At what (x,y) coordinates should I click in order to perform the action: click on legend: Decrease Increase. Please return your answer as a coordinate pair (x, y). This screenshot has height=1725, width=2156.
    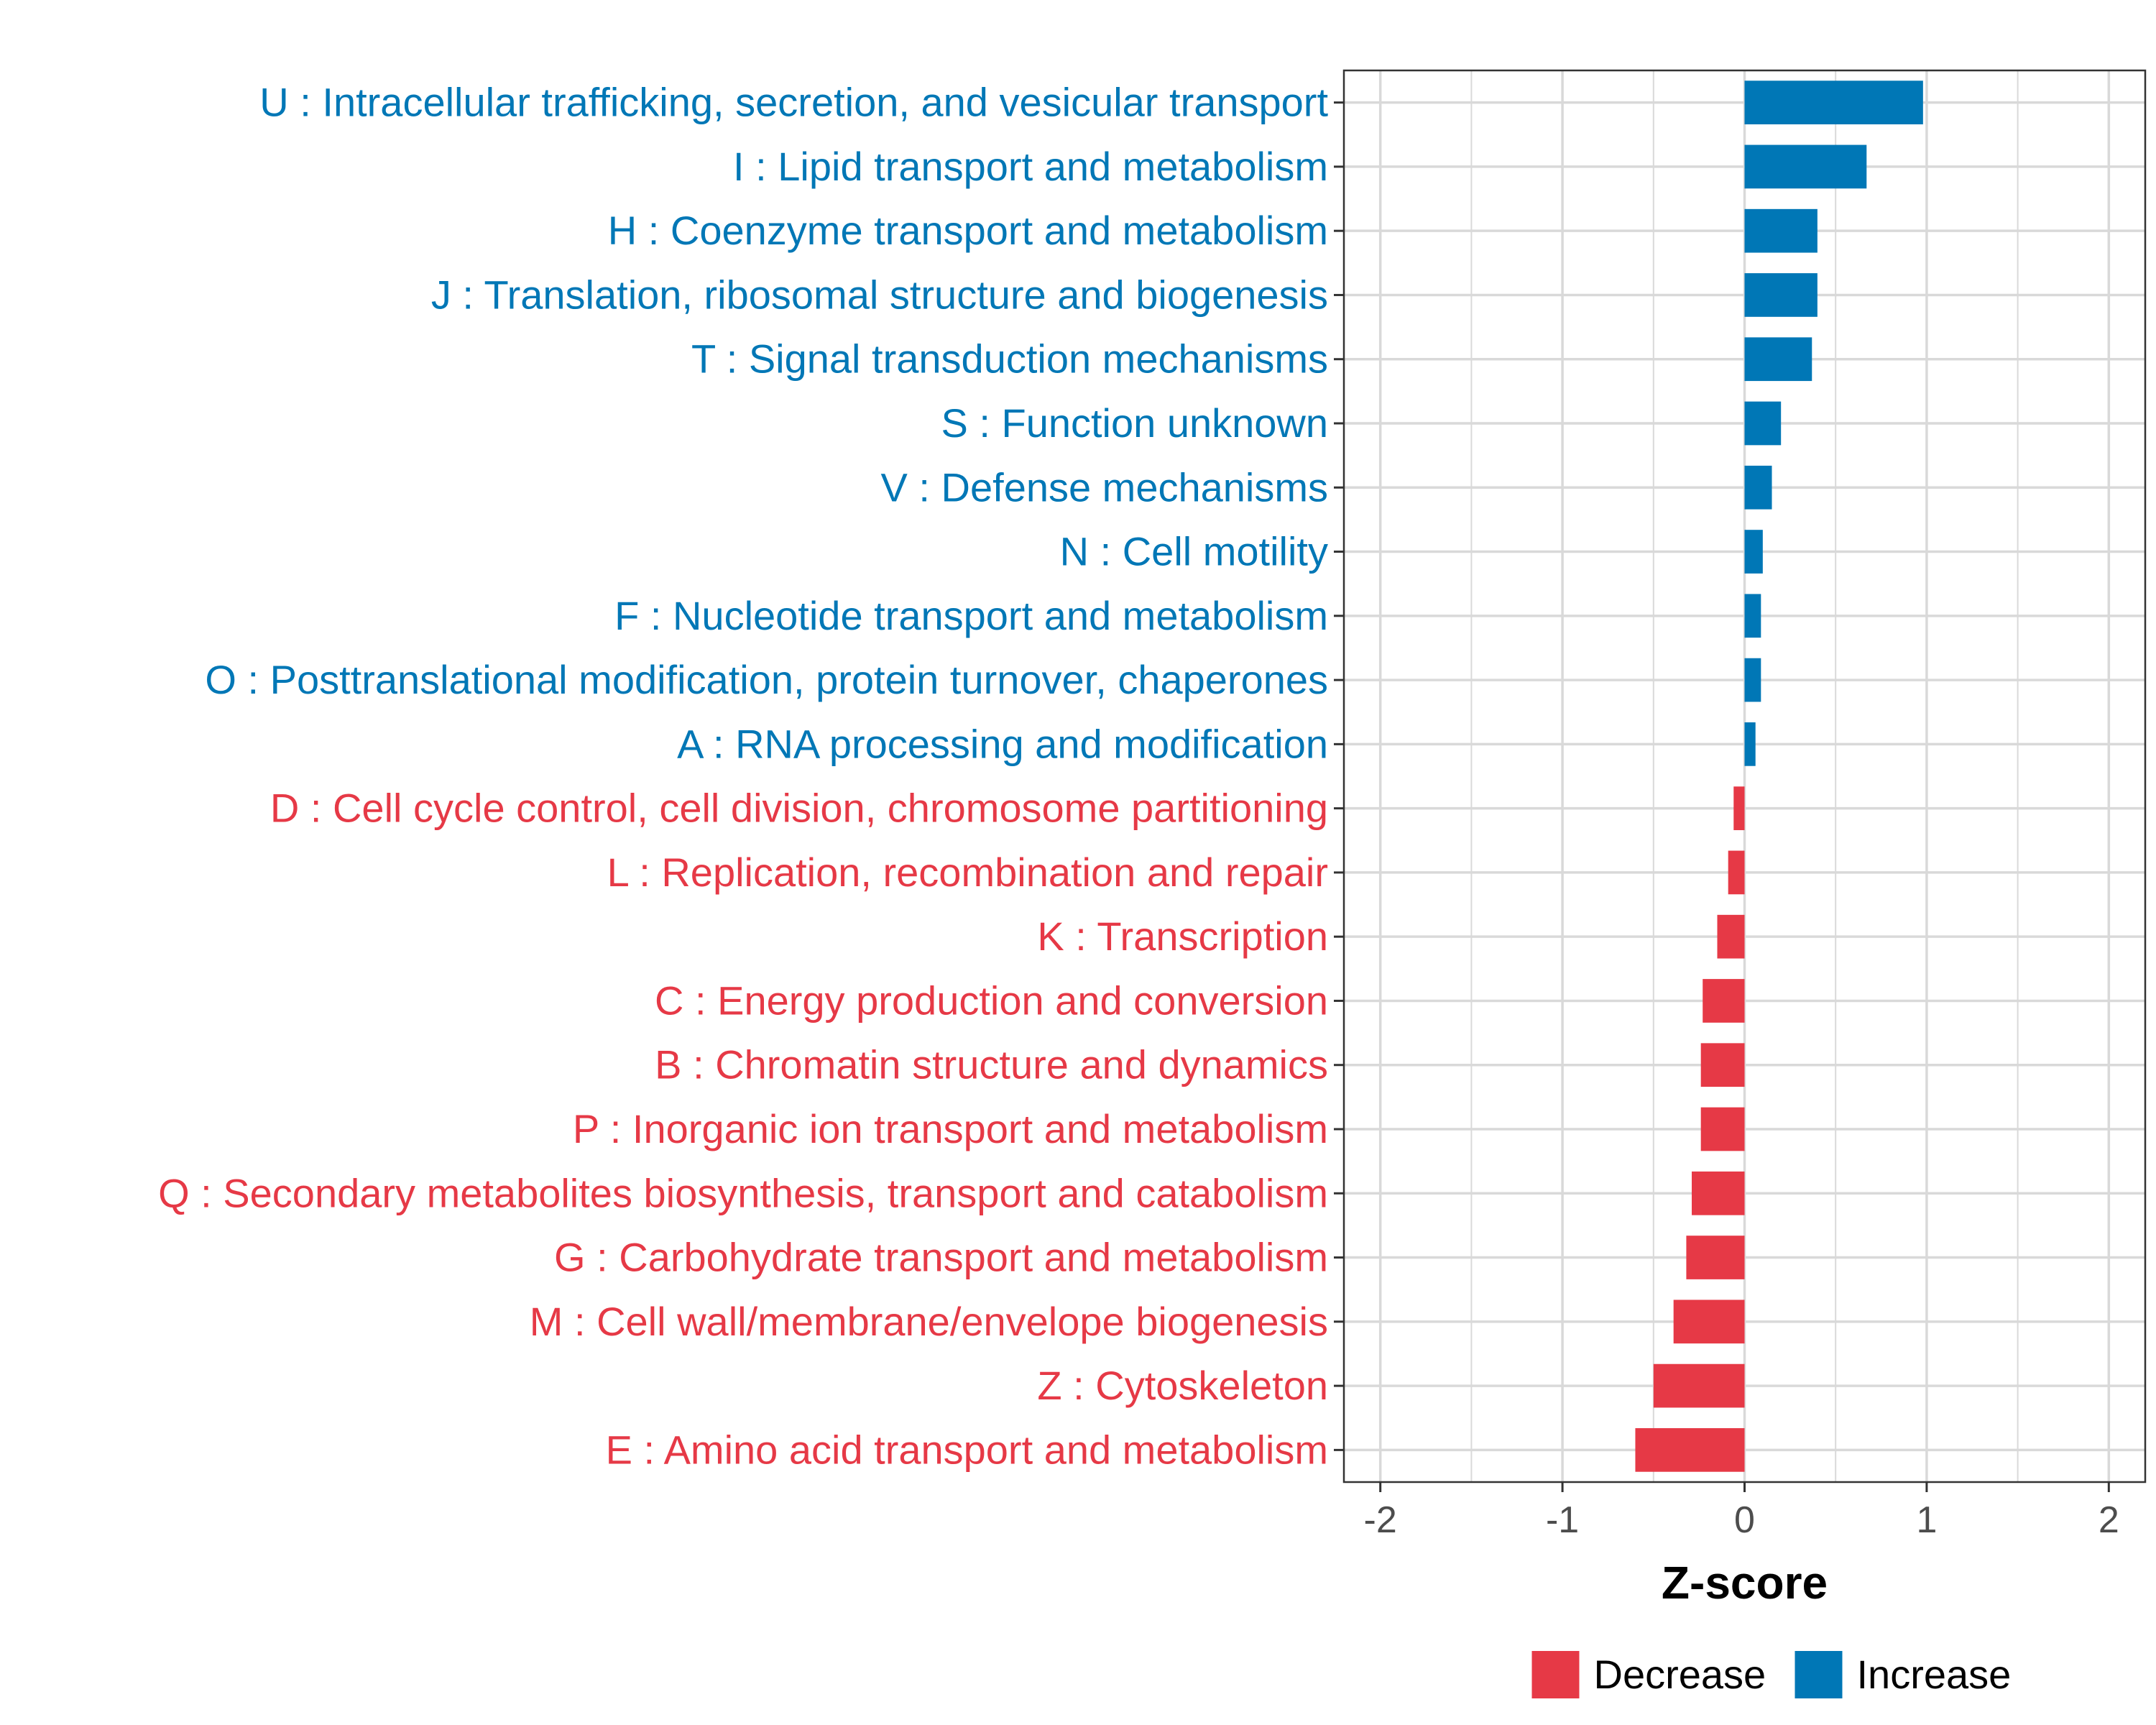
    Looking at the image, I should click on (1772, 1674).